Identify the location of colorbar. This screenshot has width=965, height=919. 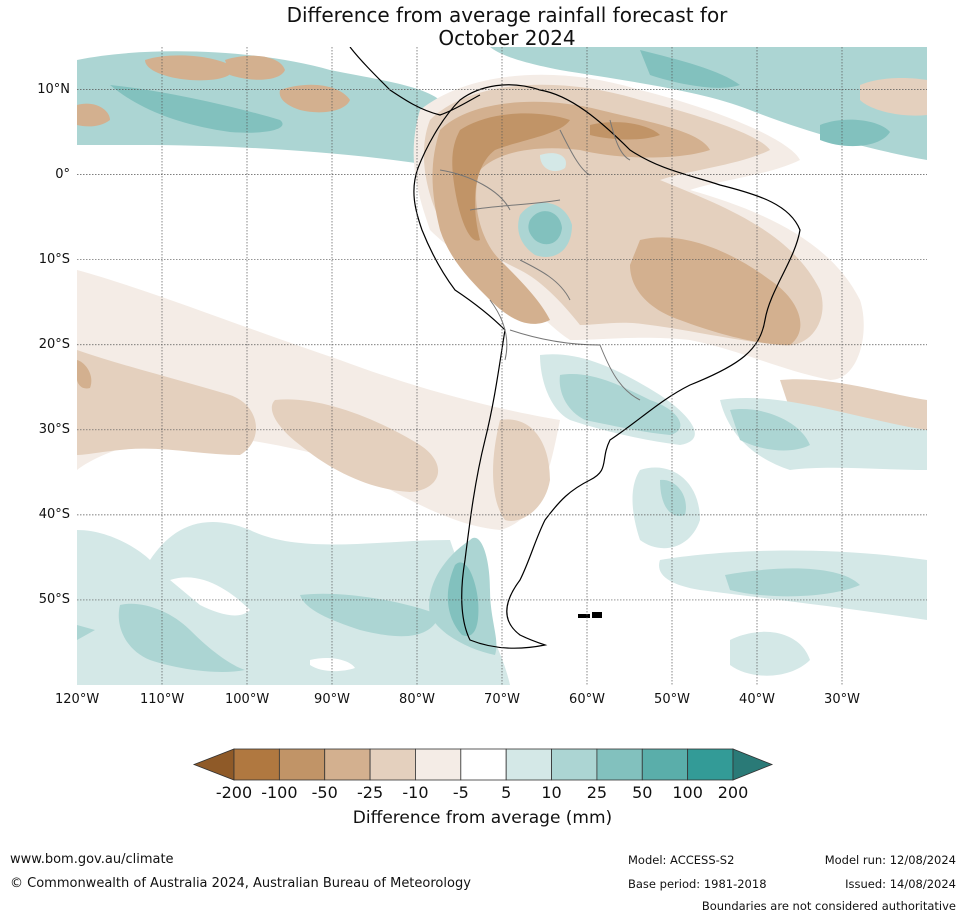
(483, 764).